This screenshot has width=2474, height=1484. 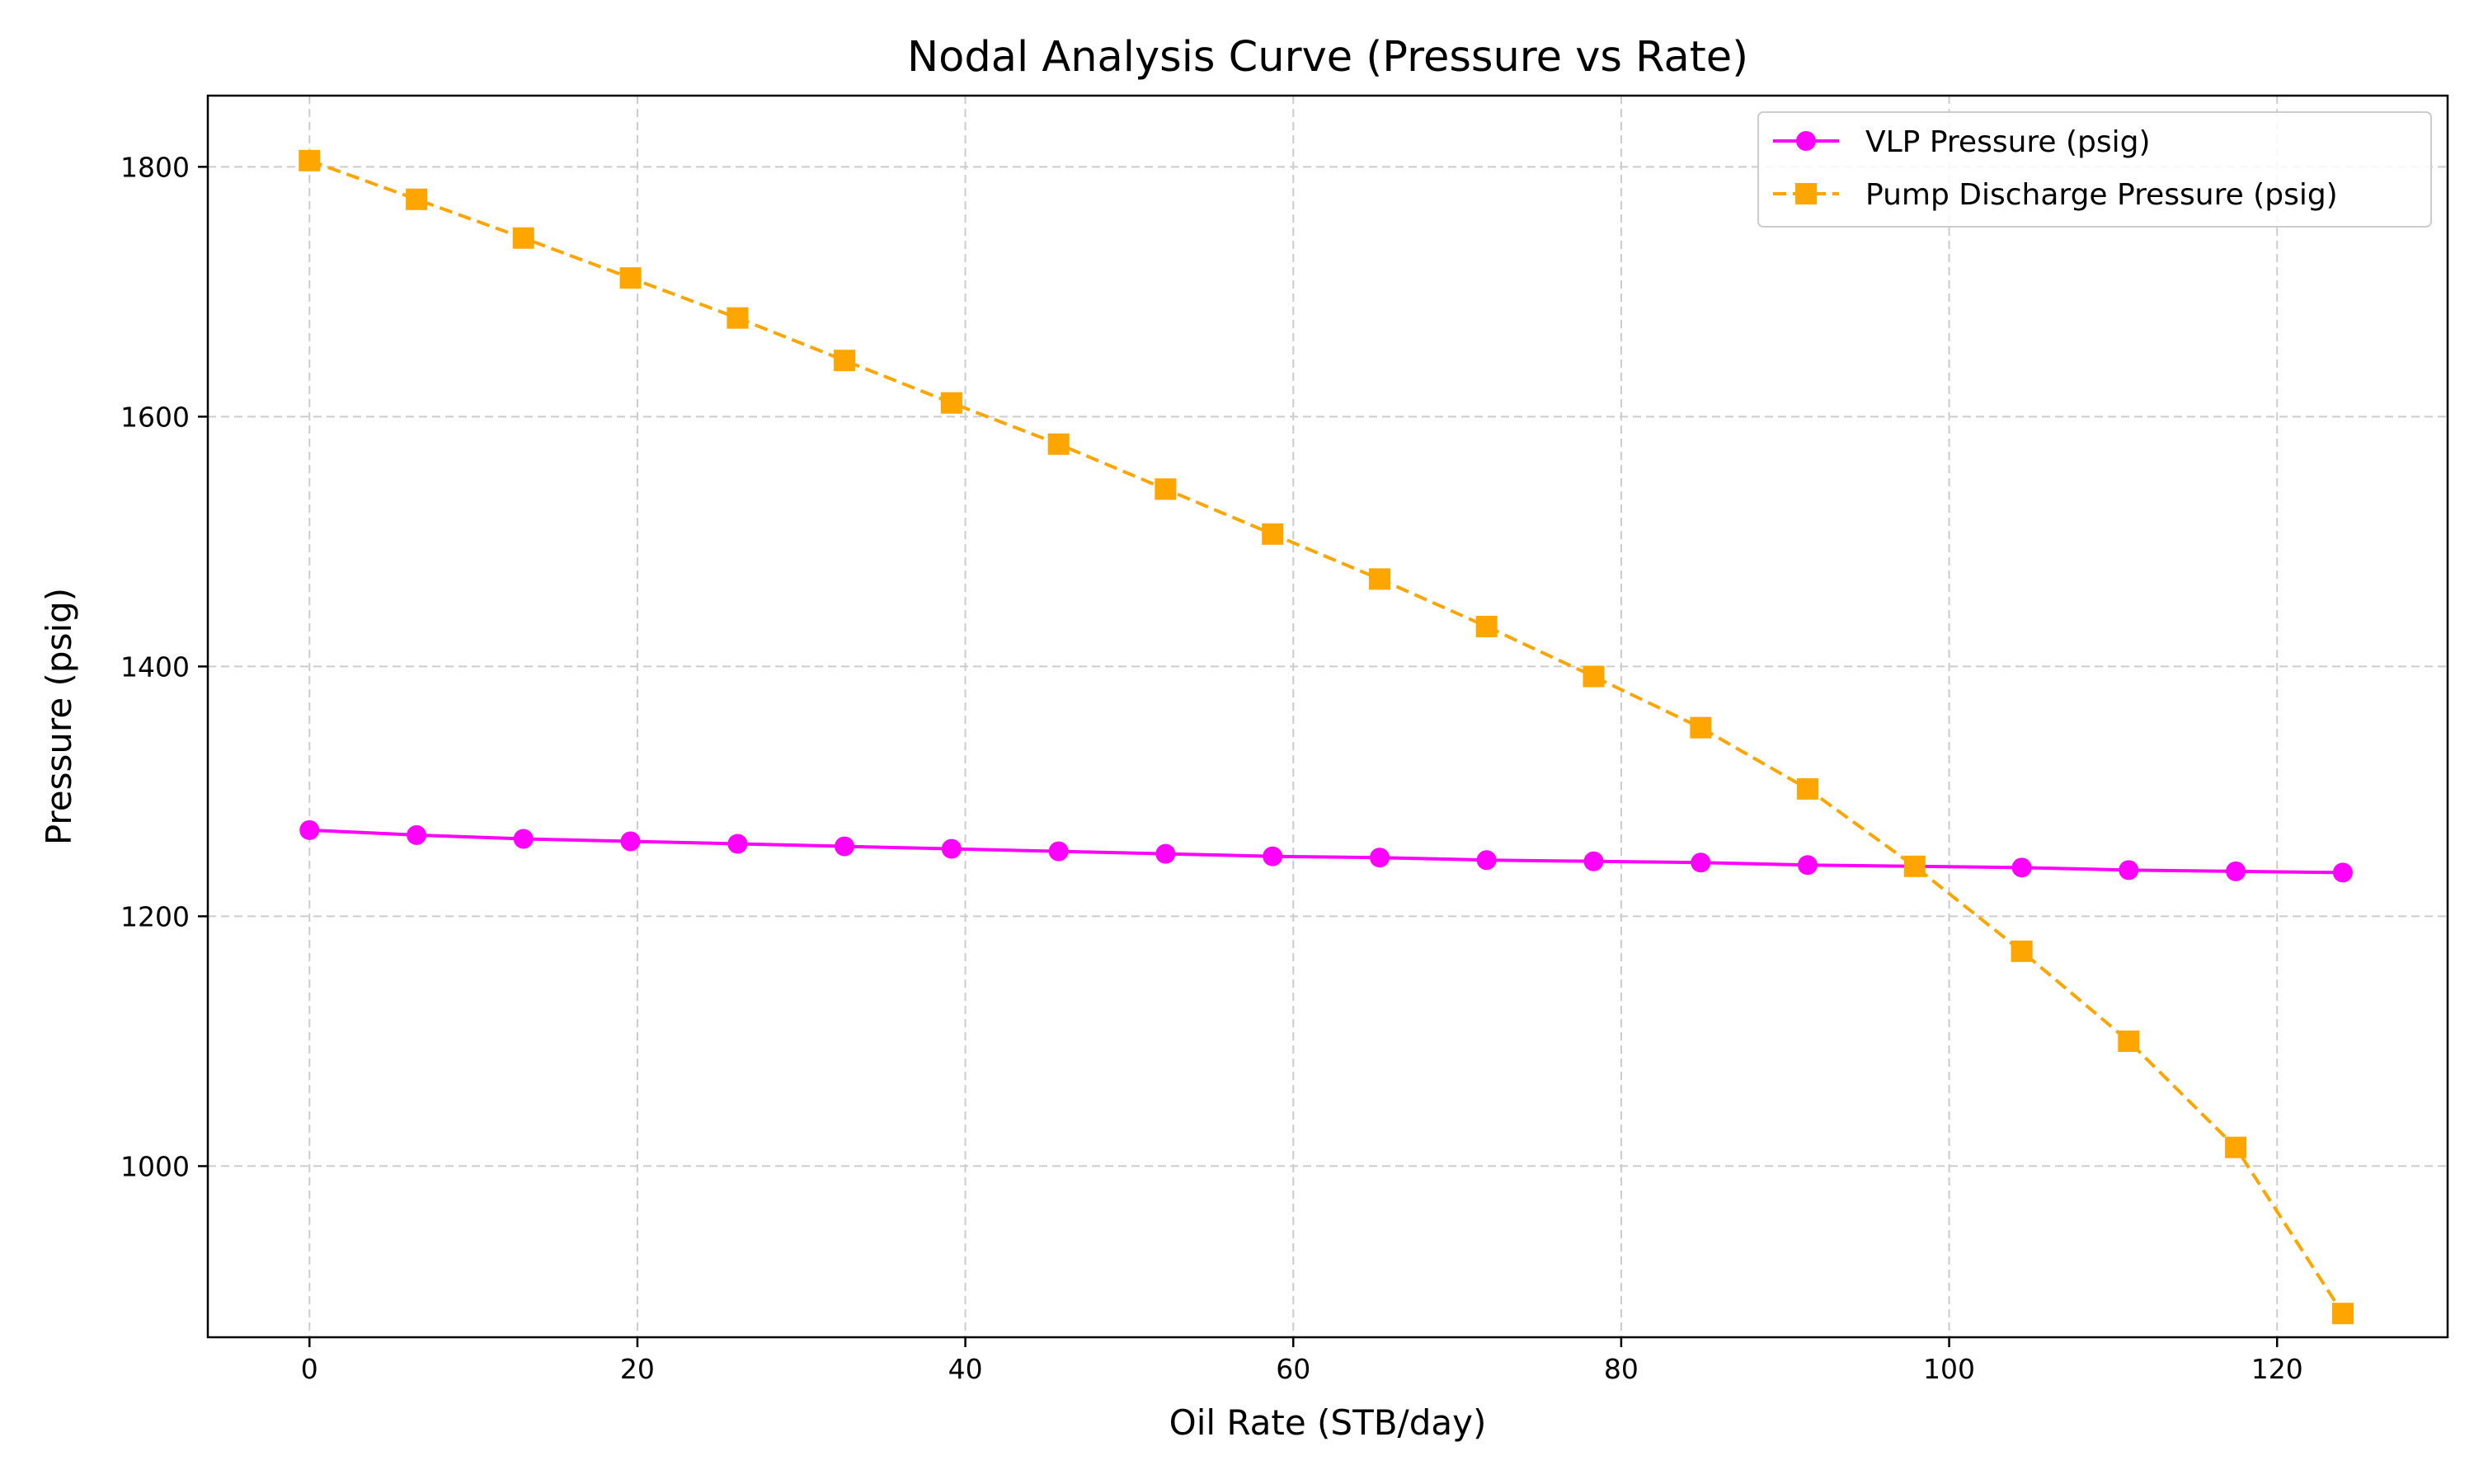 I want to click on x-tick-label: 120, so click(x=2277, y=1369).